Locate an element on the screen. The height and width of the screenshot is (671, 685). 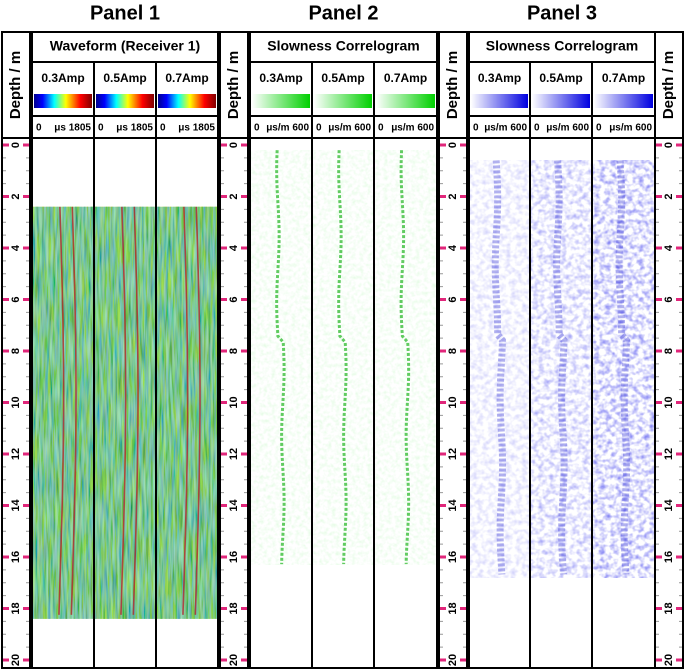
panel-title: Panel 2 is located at coordinates (343, 13).